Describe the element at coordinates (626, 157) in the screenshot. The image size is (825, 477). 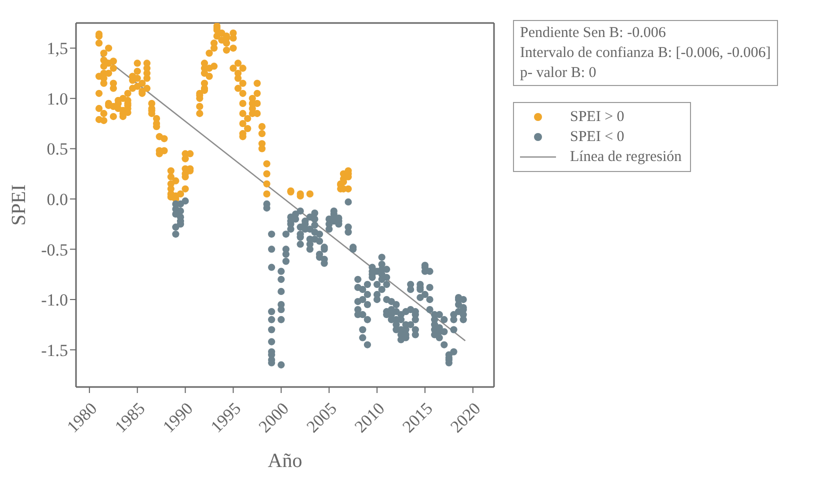
I see `legend-label: Línea de regresión` at that location.